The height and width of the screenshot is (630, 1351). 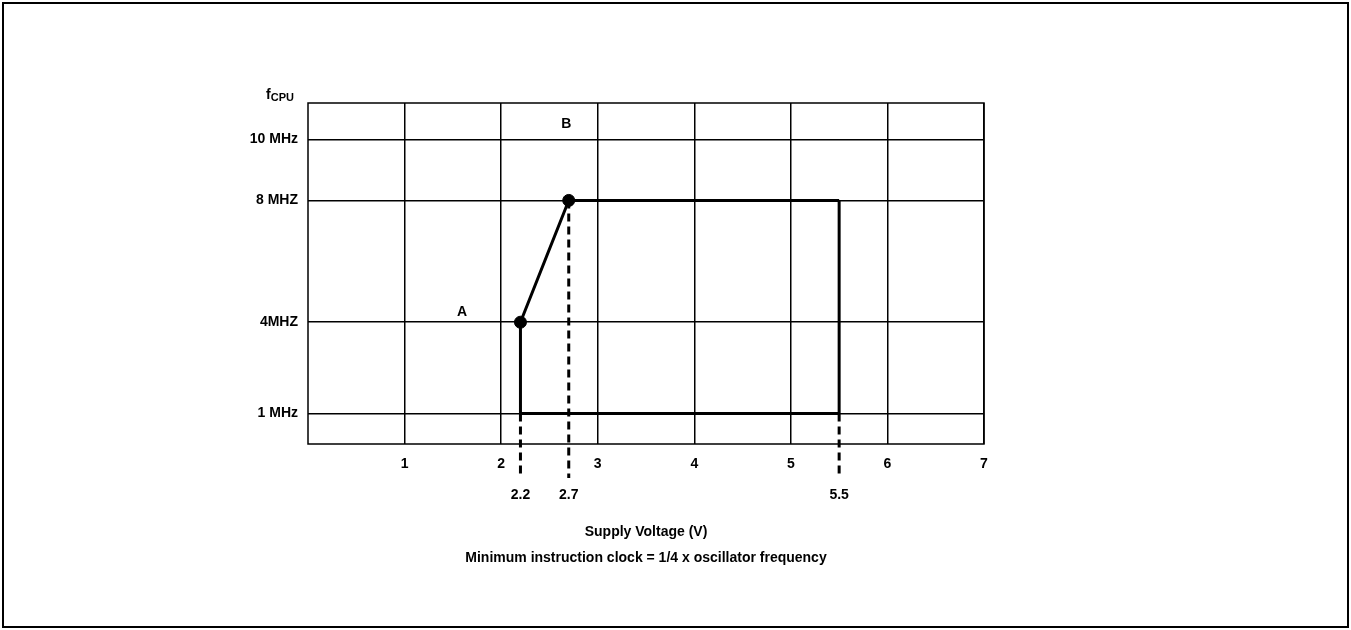 I want to click on x-tick-label: 7, so click(x=984, y=463).